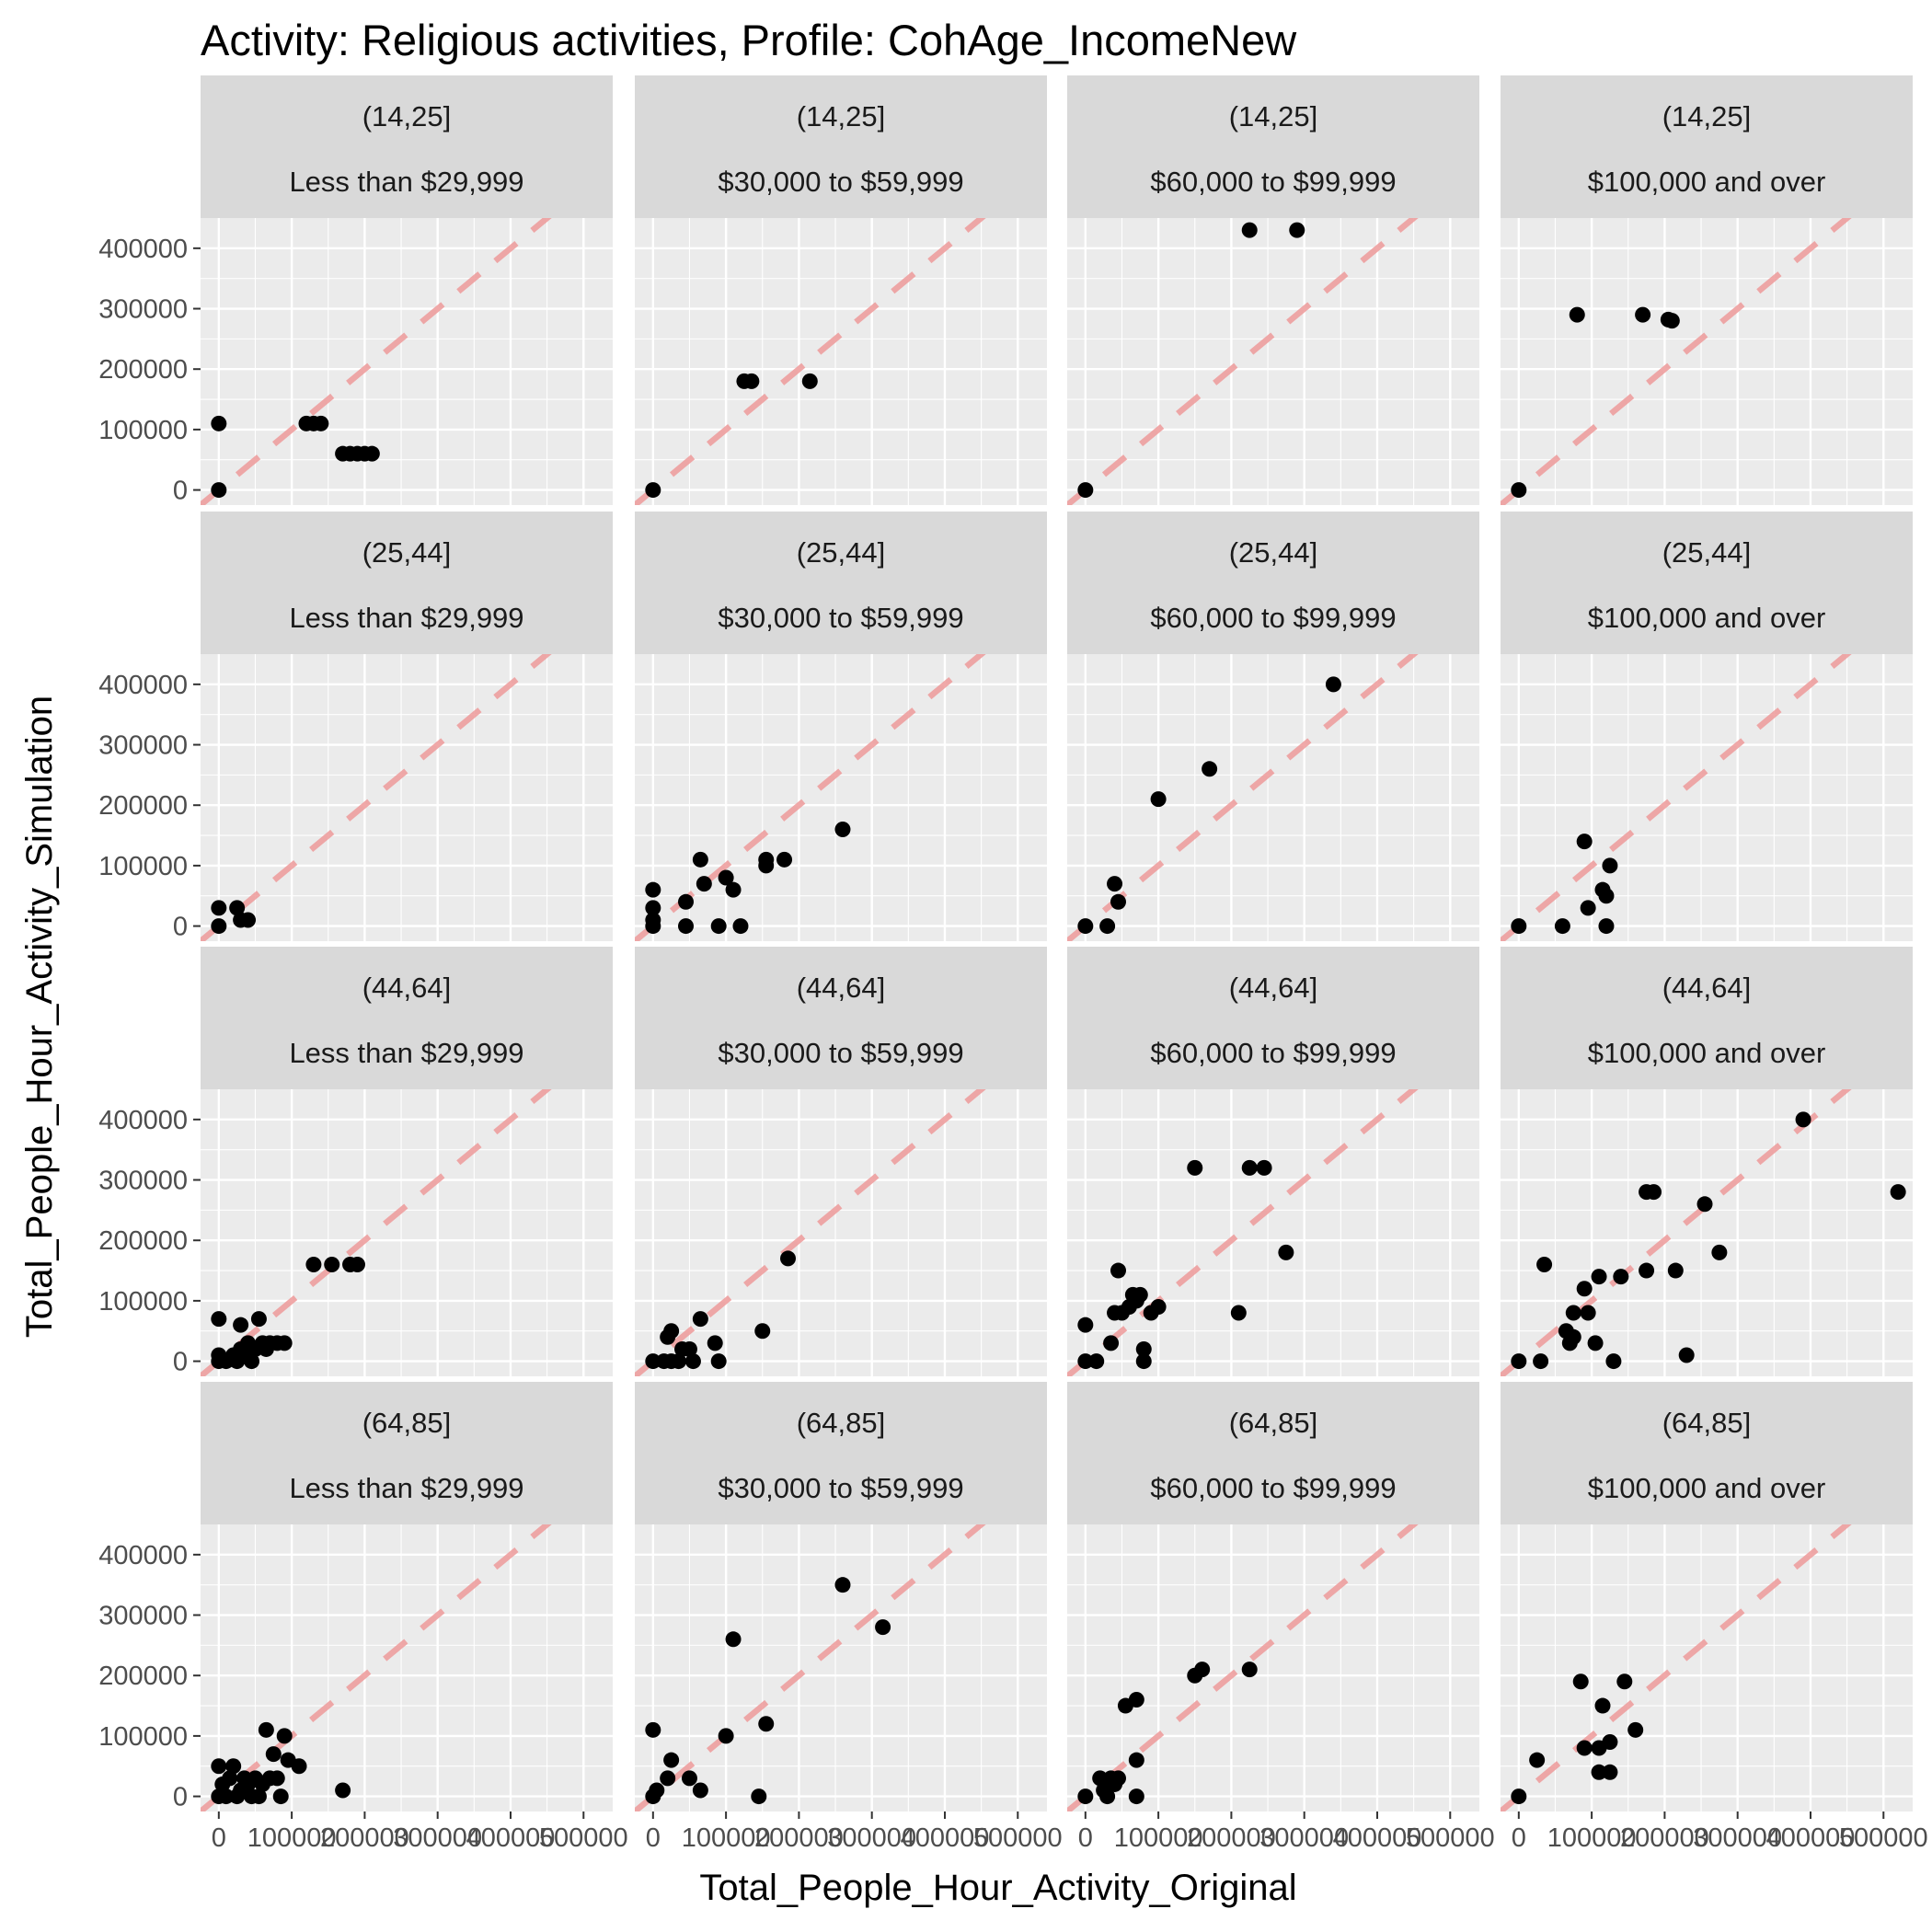  I want to click on facet-strip-age-label: (44,64], so click(1273, 988).